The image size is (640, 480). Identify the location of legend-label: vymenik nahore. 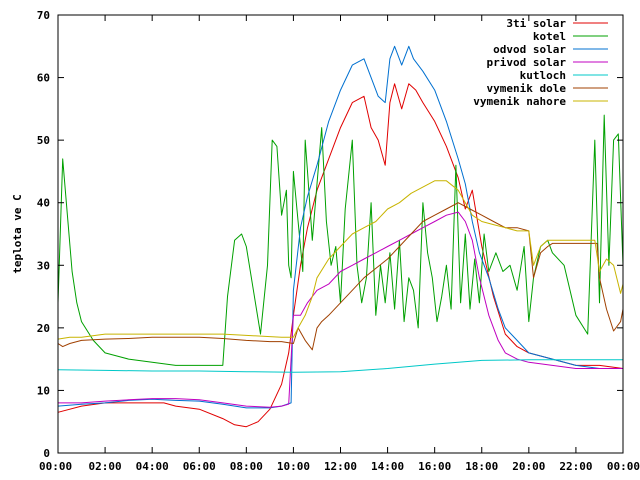
(519, 101).